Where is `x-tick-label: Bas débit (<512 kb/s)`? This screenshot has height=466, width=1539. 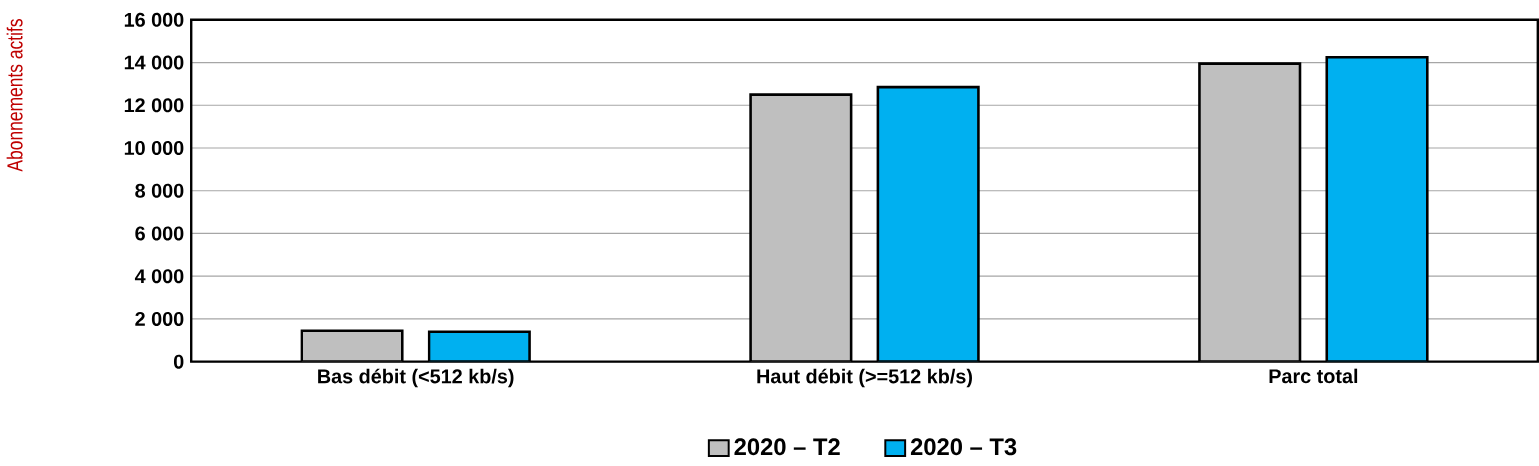
x-tick-label: Bas débit (<512 kb/s) is located at coordinates (416, 378).